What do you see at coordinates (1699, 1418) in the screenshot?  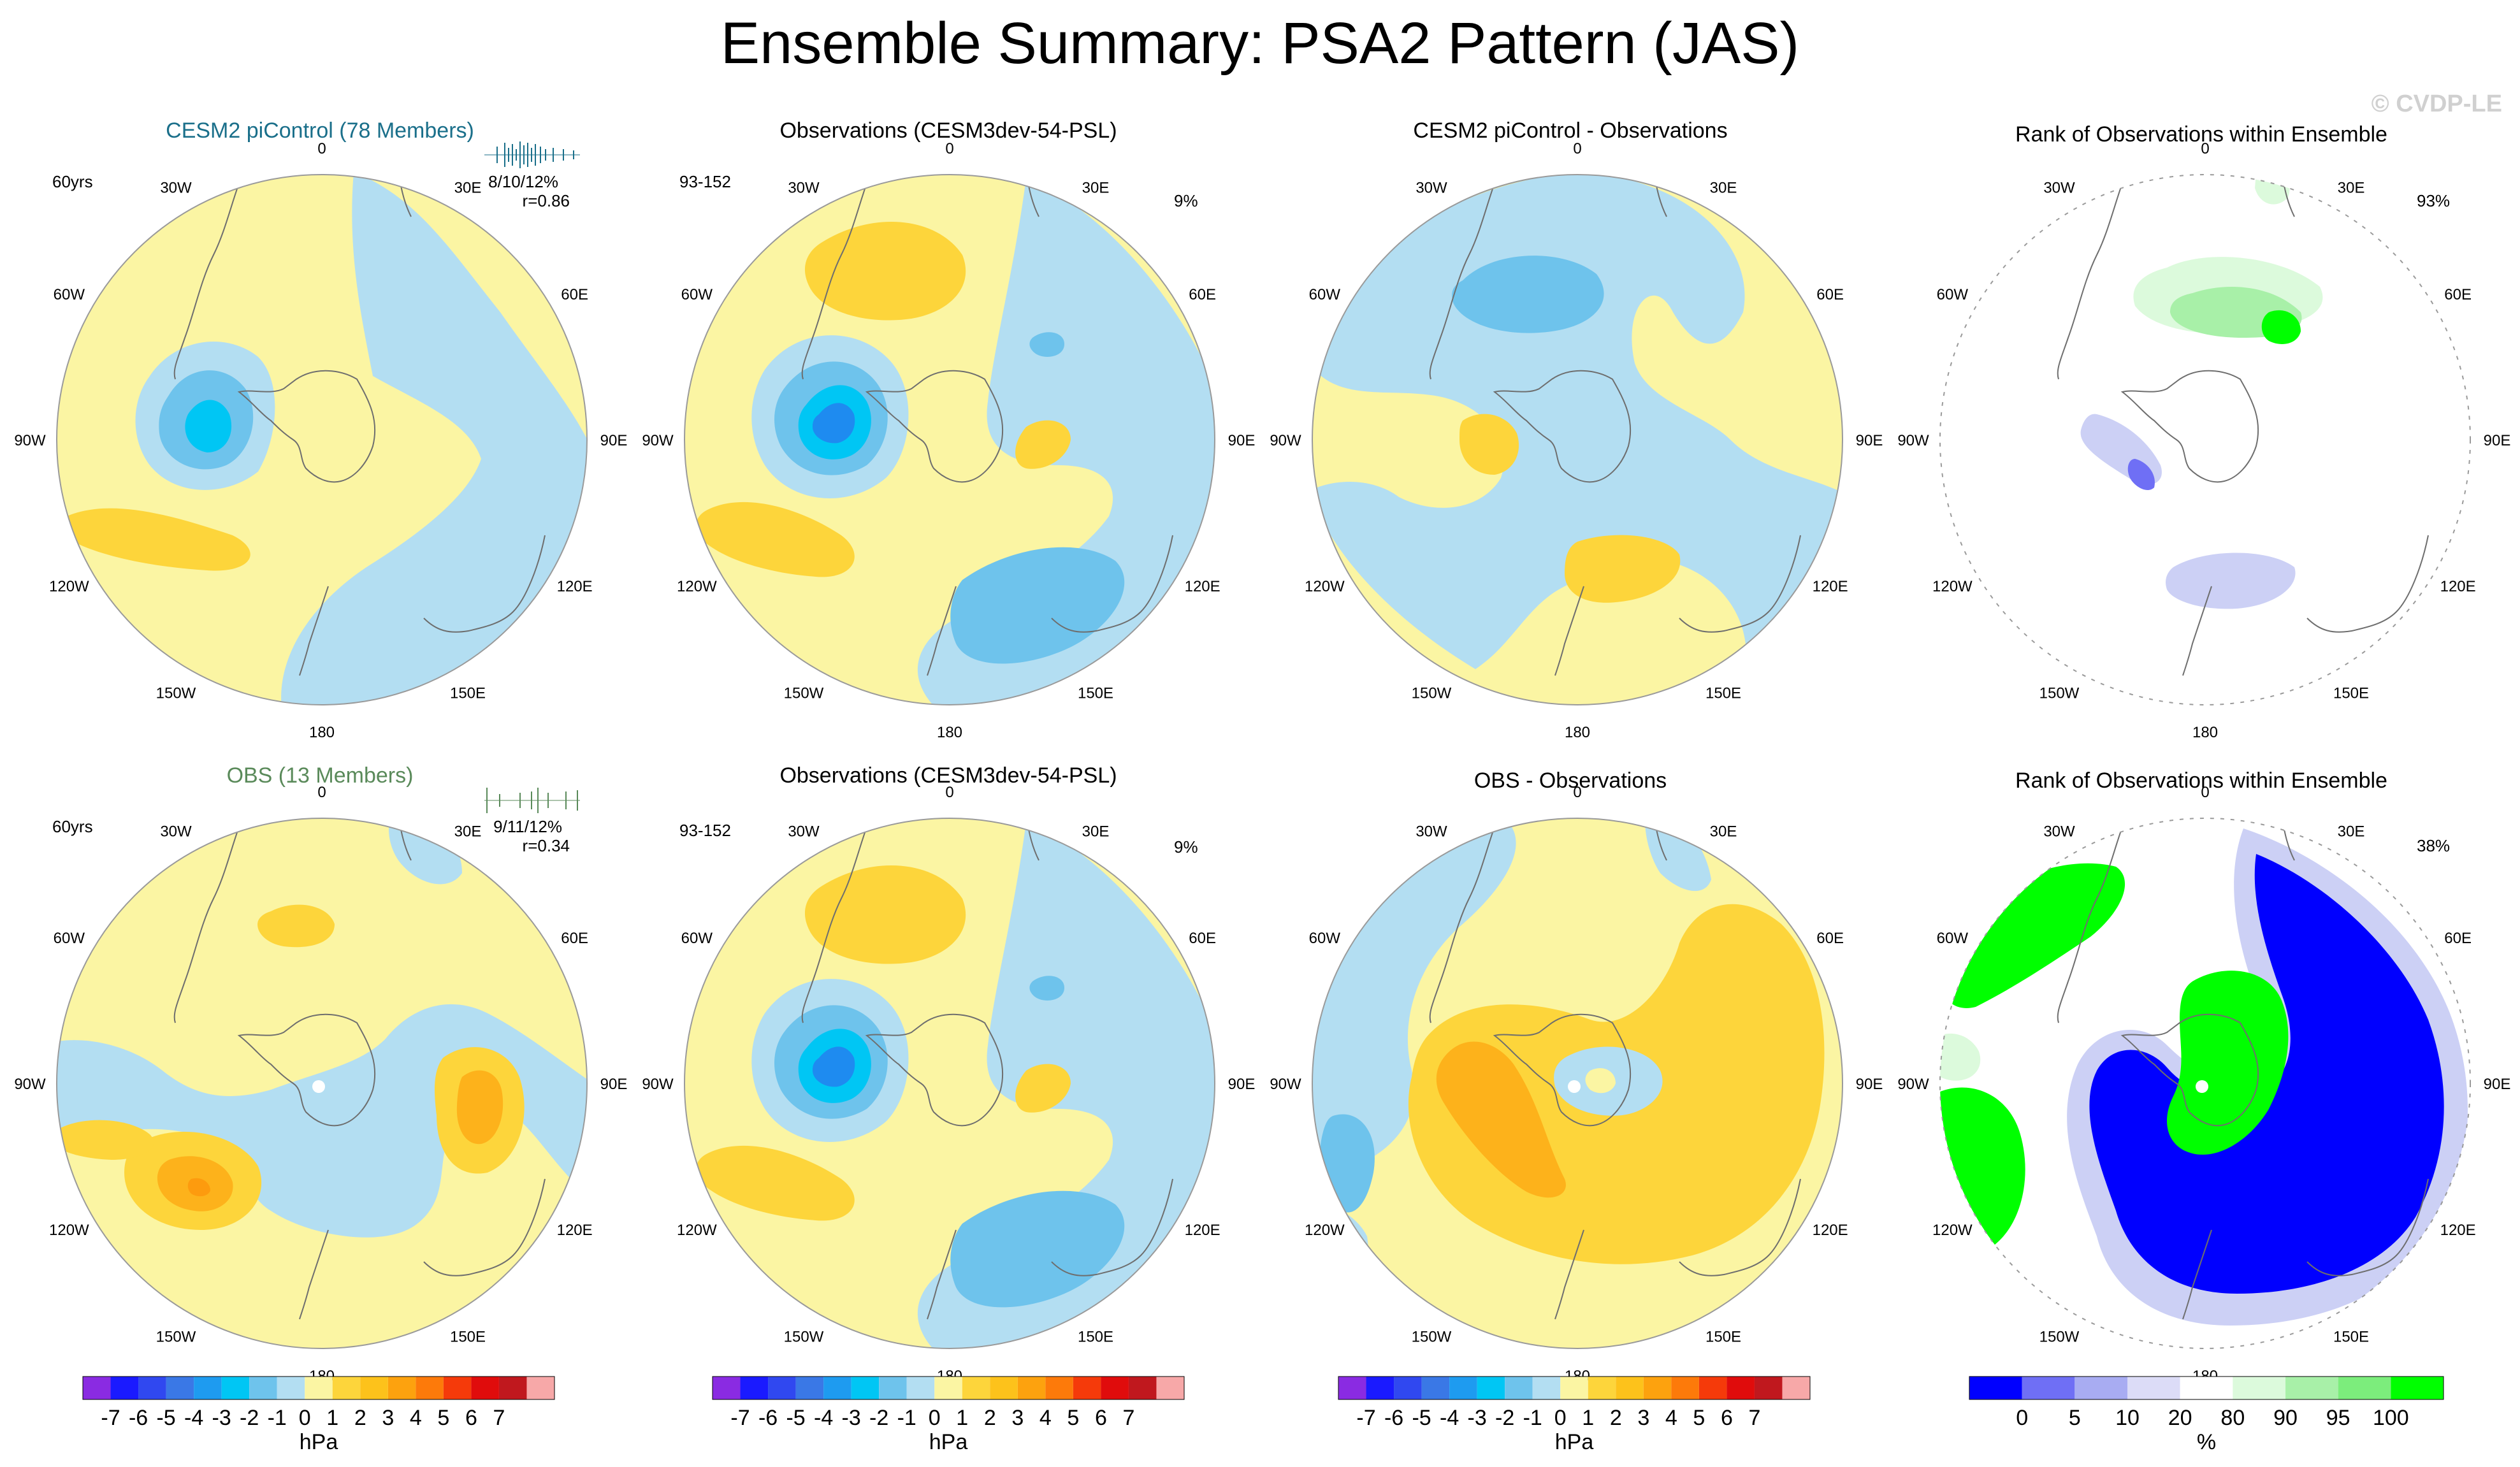 I see `colorbar-tick-label: 5` at bounding box center [1699, 1418].